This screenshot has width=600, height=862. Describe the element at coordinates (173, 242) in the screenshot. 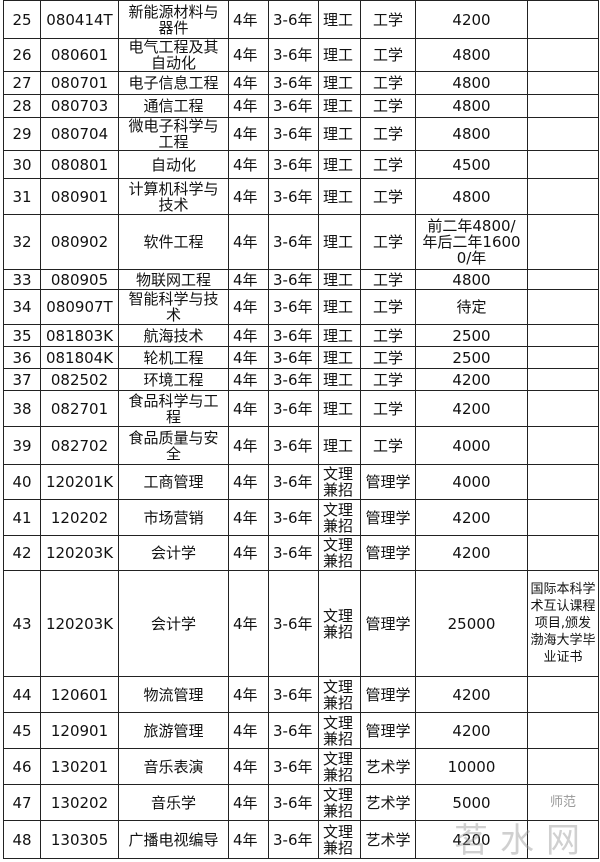

I see `table-cell: 软件工程` at that location.